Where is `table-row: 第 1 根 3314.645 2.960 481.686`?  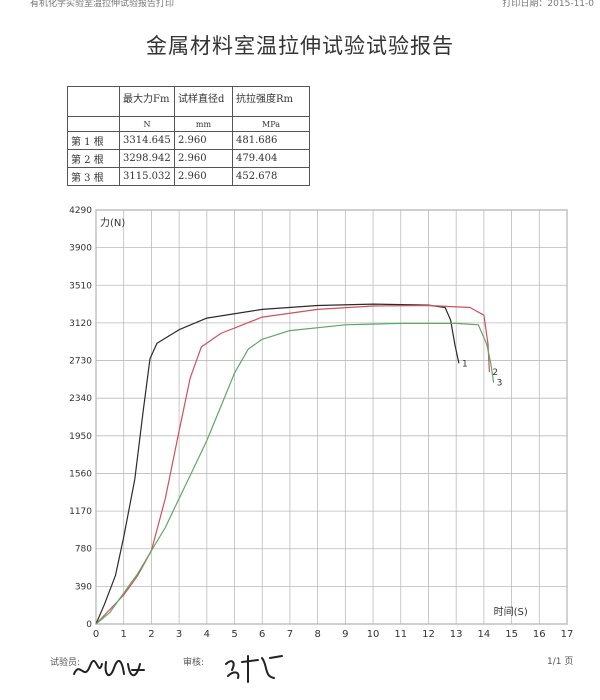
table-row: 第 1 根 3314.645 2.960 481.686 is located at coordinates (188, 140).